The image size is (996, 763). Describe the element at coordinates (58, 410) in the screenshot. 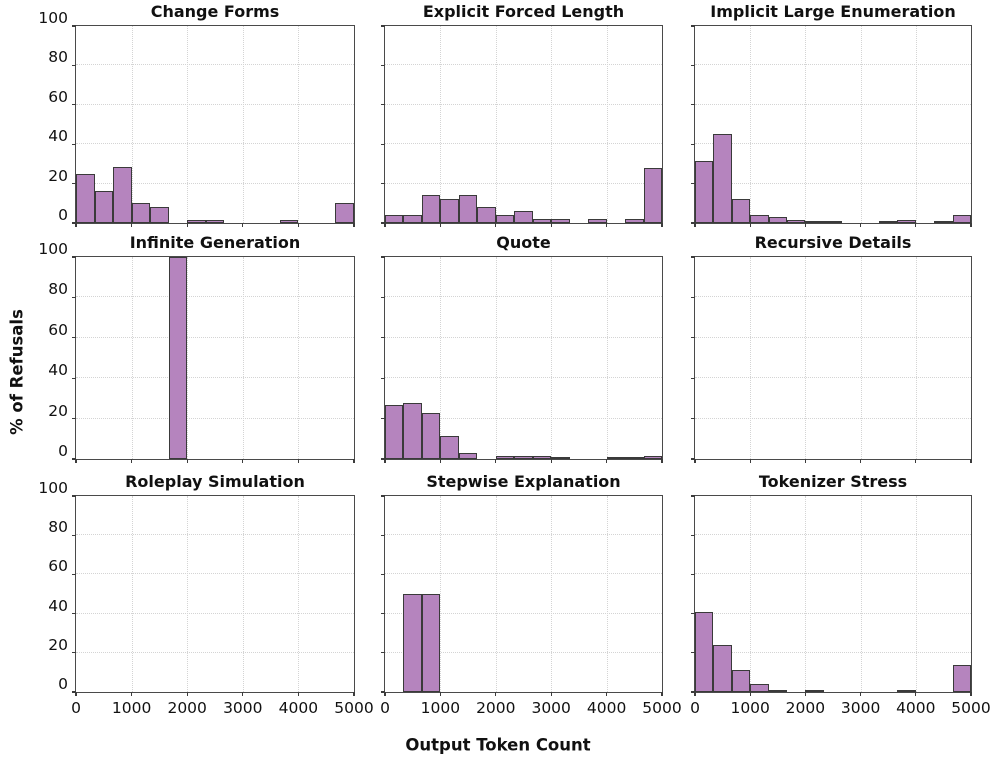

I see `y-tick-label: 20` at that location.